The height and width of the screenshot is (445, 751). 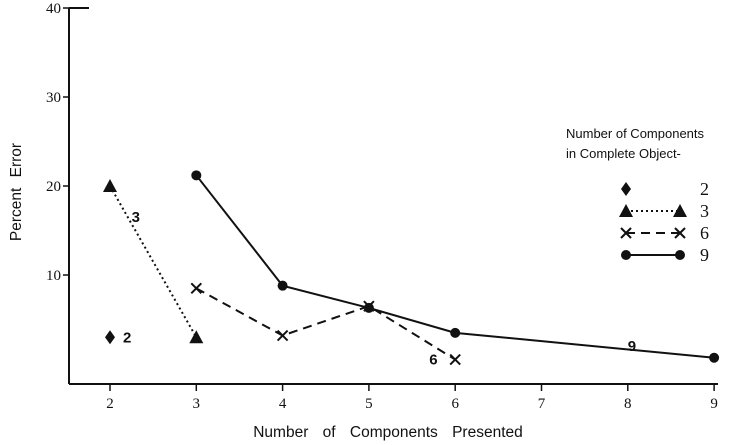 What do you see at coordinates (664, 233) in the screenshot?
I see `legend-item-6: 6` at bounding box center [664, 233].